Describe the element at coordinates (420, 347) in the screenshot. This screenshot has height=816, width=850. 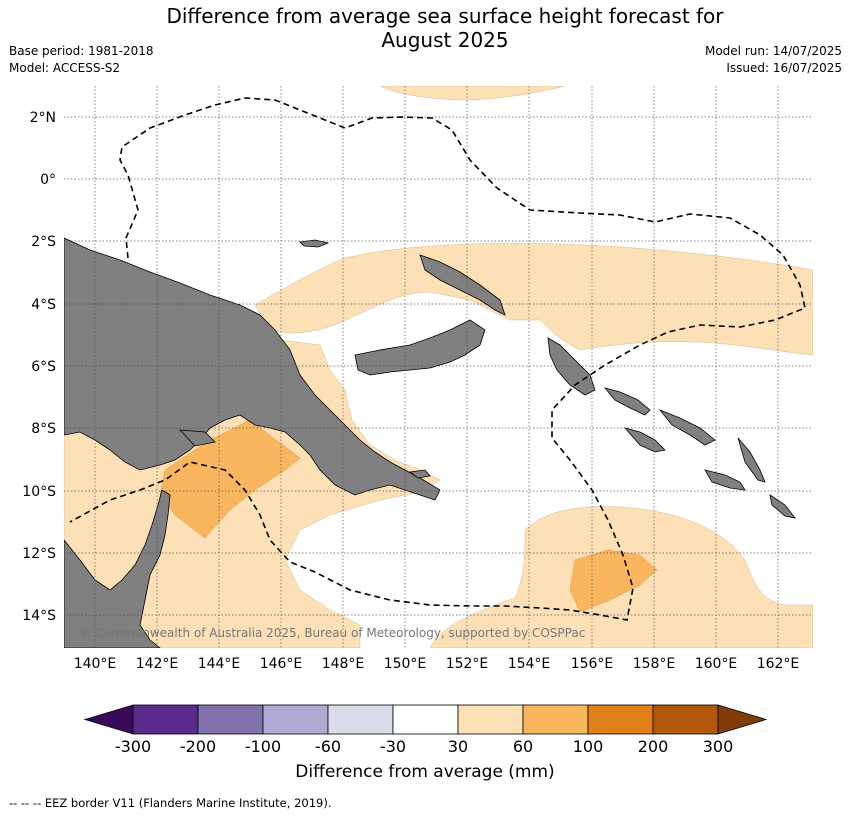
I see `land-new-britain` at that location.